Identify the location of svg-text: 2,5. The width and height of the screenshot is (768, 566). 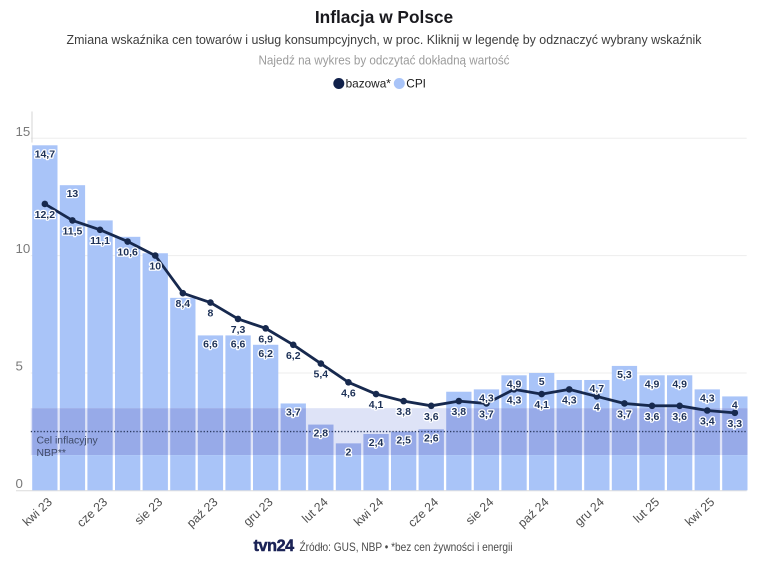
(403, 441).